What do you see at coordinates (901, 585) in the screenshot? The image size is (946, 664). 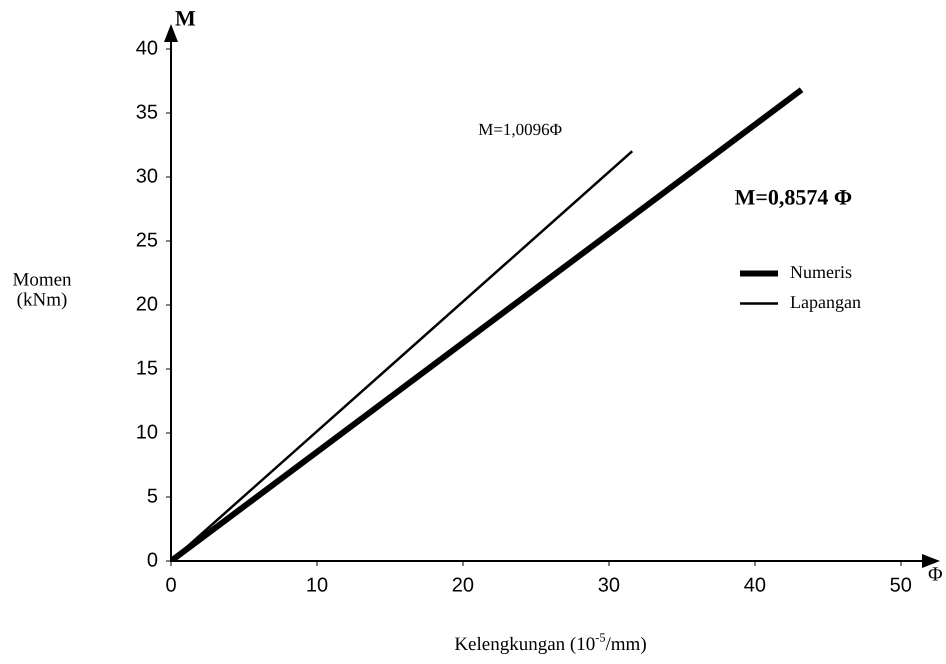 I see `x-tick-label: 50` at bounding box center [901, 585].